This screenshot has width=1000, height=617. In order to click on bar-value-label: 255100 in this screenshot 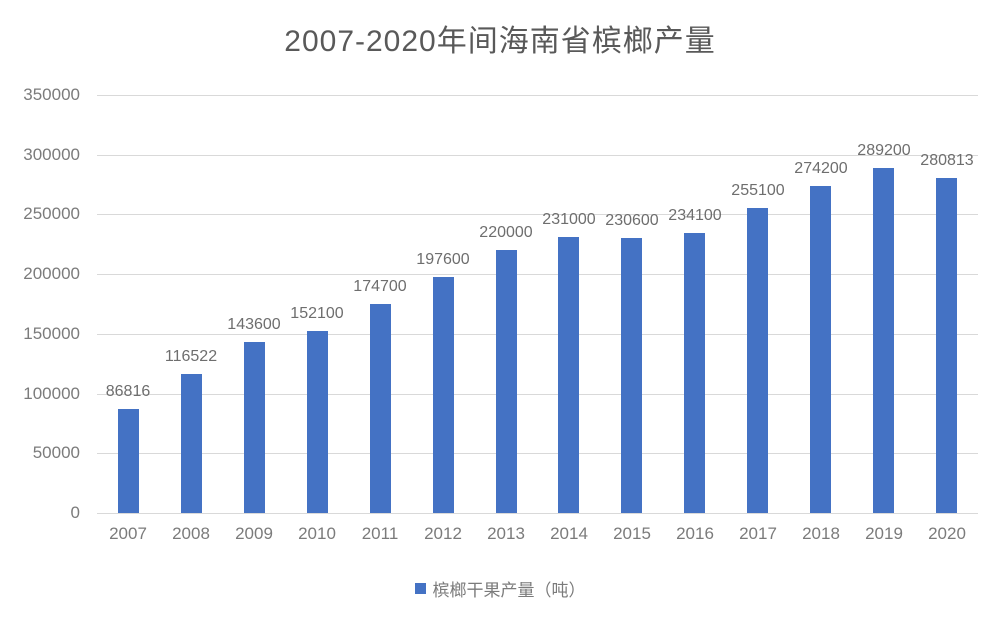, I will do `click(758, 190)`.